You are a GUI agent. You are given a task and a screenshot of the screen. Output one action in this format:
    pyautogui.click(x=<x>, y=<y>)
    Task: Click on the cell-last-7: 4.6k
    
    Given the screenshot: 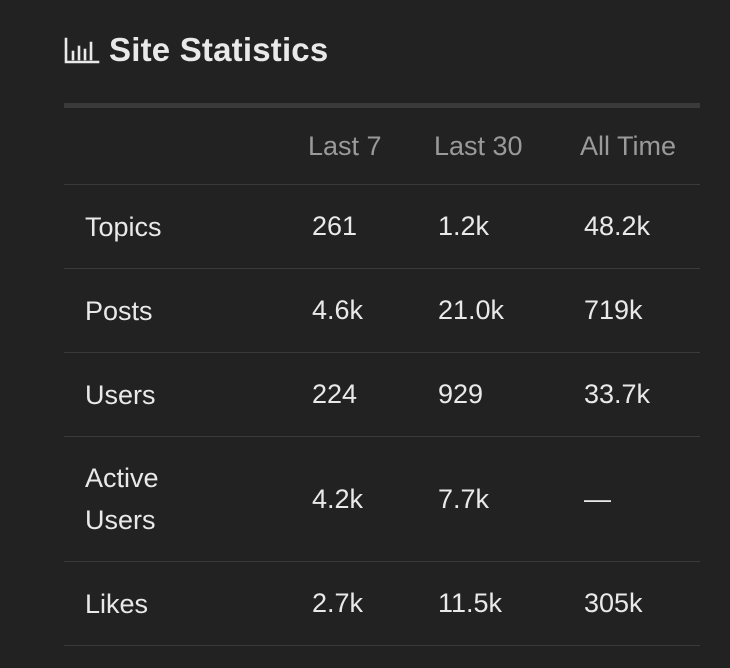 What is the action you would take?
    pyautogui.click(x=351, y=310)
    